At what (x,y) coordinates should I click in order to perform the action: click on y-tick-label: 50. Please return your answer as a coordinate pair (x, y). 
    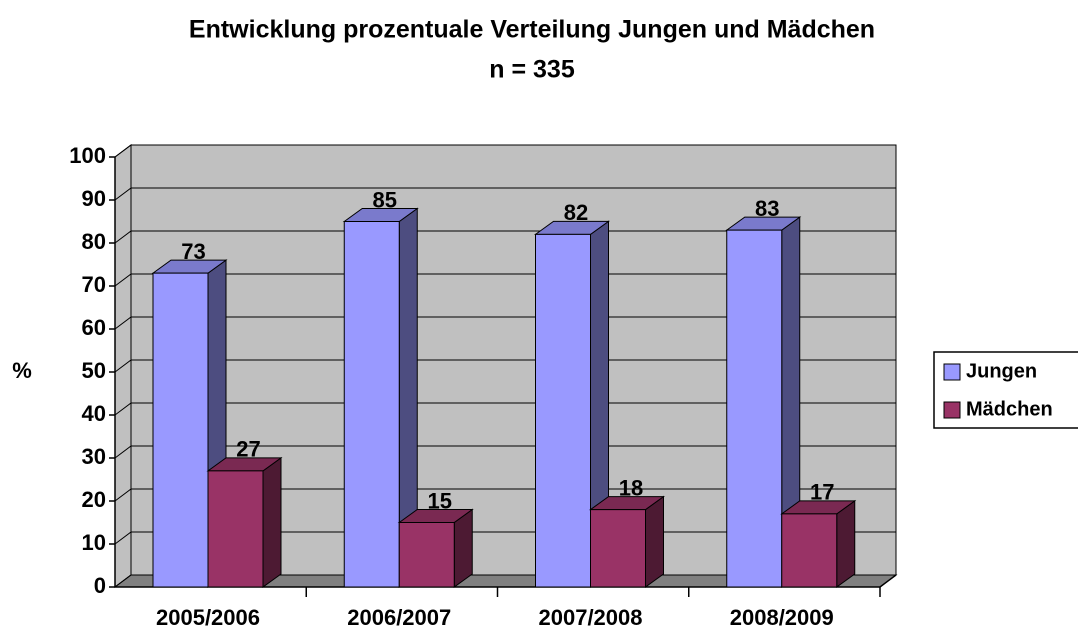
    Looking at the image, I should click on (94, 370).